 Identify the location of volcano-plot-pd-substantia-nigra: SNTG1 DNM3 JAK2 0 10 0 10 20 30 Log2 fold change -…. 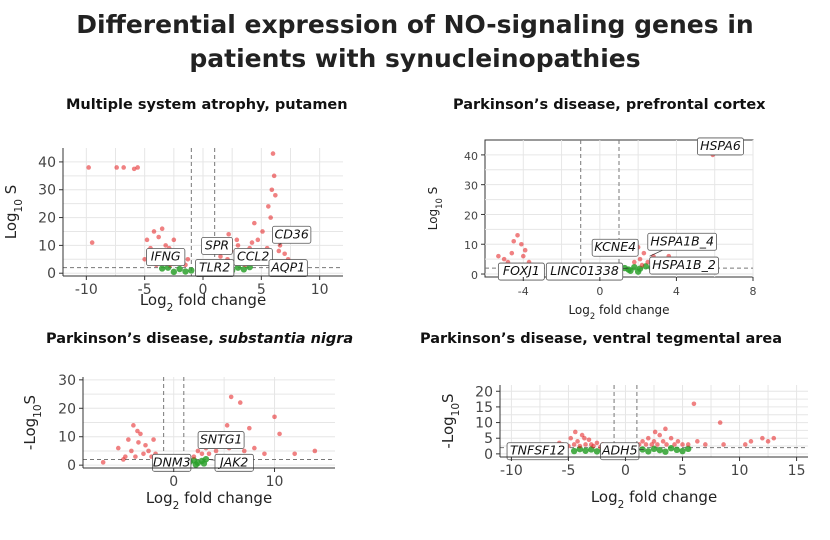
(178, 442).